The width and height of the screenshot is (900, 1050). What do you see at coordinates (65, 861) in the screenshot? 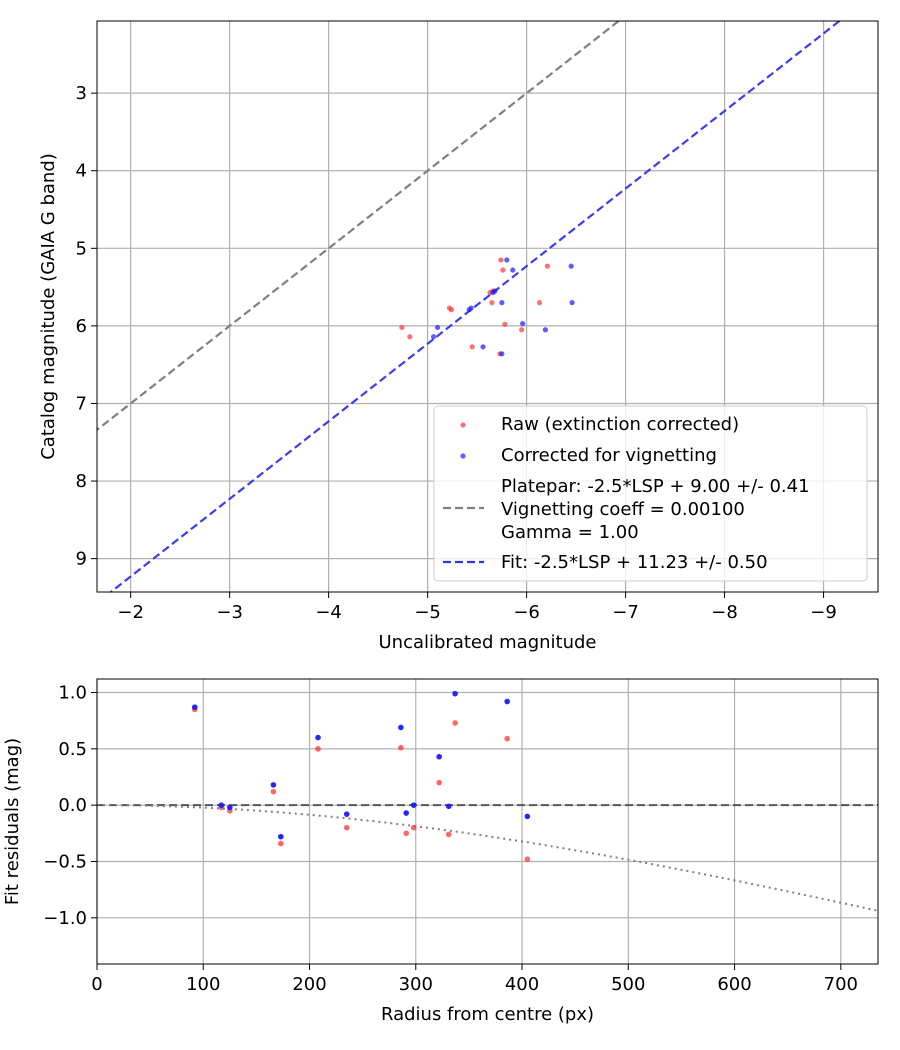
I see `y-tick-label: −0.5` at bounding box center [65, 861].